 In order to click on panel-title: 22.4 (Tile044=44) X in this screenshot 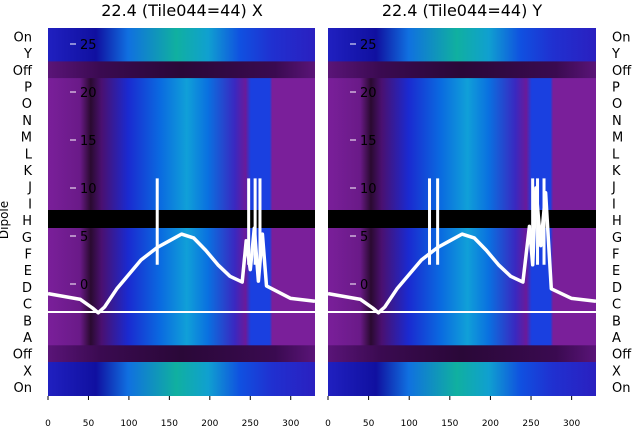, I will do `click(182, 10)`.